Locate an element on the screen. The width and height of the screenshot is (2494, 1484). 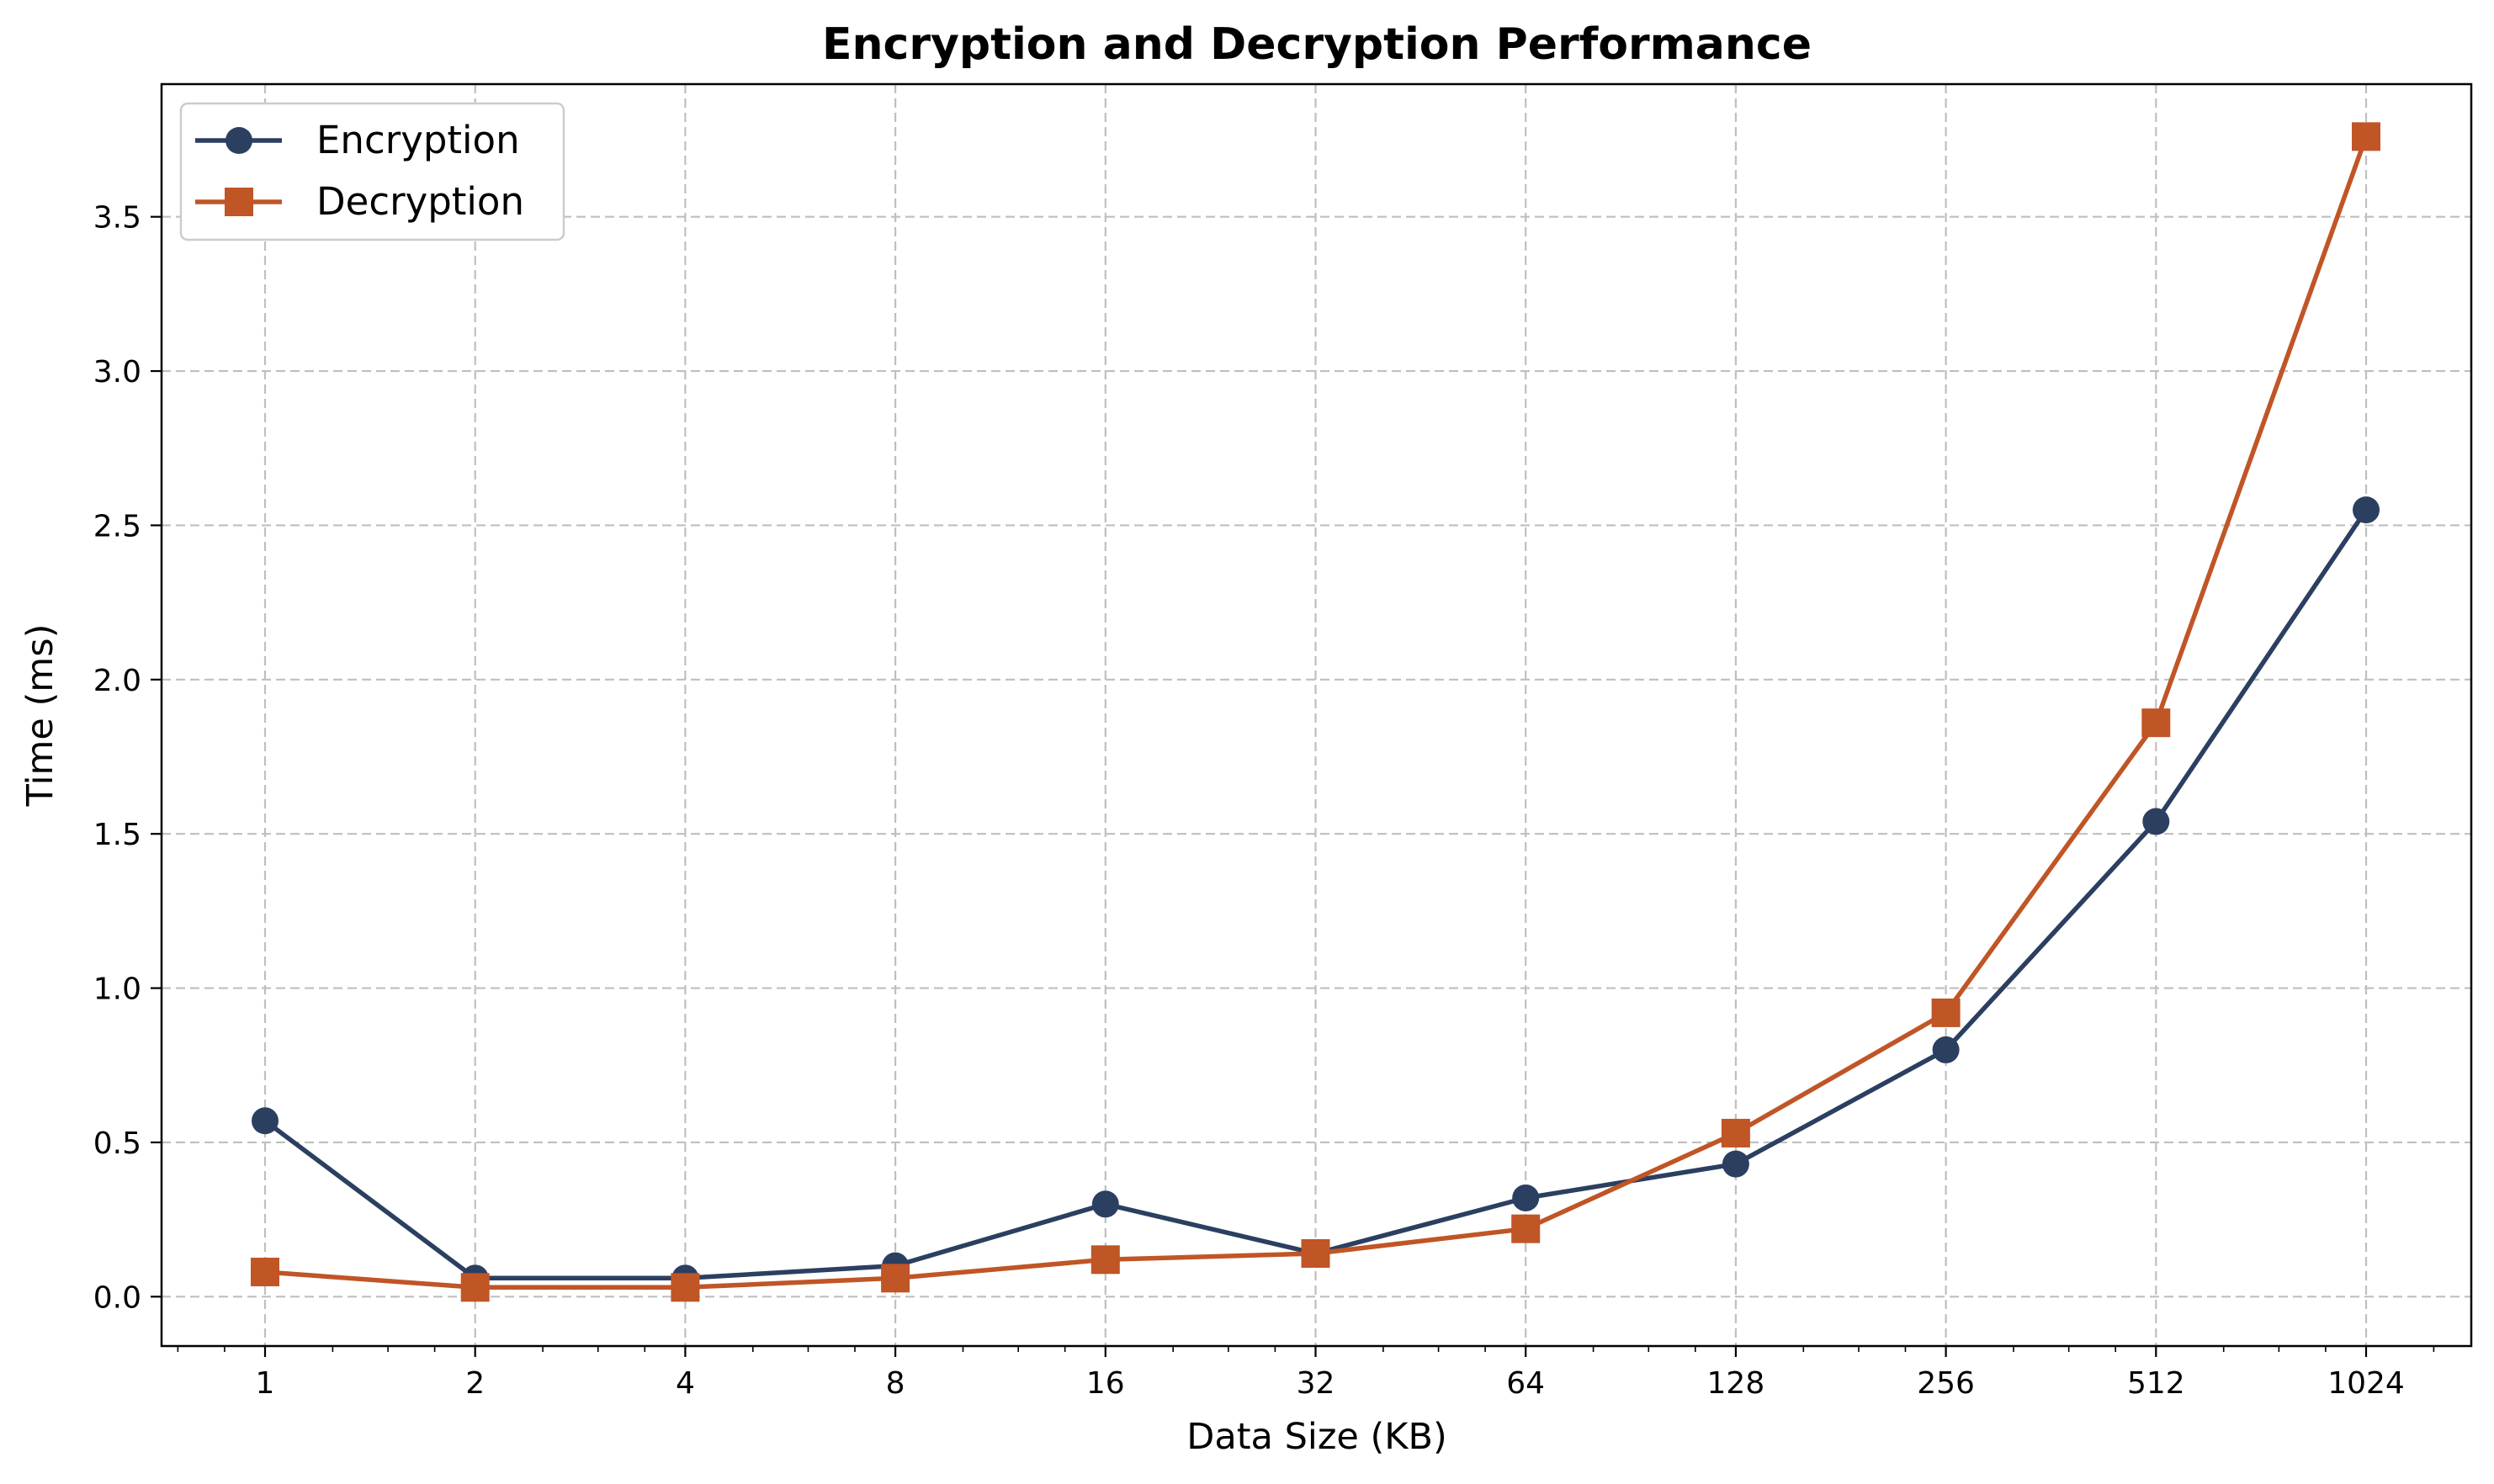
y-tick-label: 1.0 is located at coordinates (117, 990).